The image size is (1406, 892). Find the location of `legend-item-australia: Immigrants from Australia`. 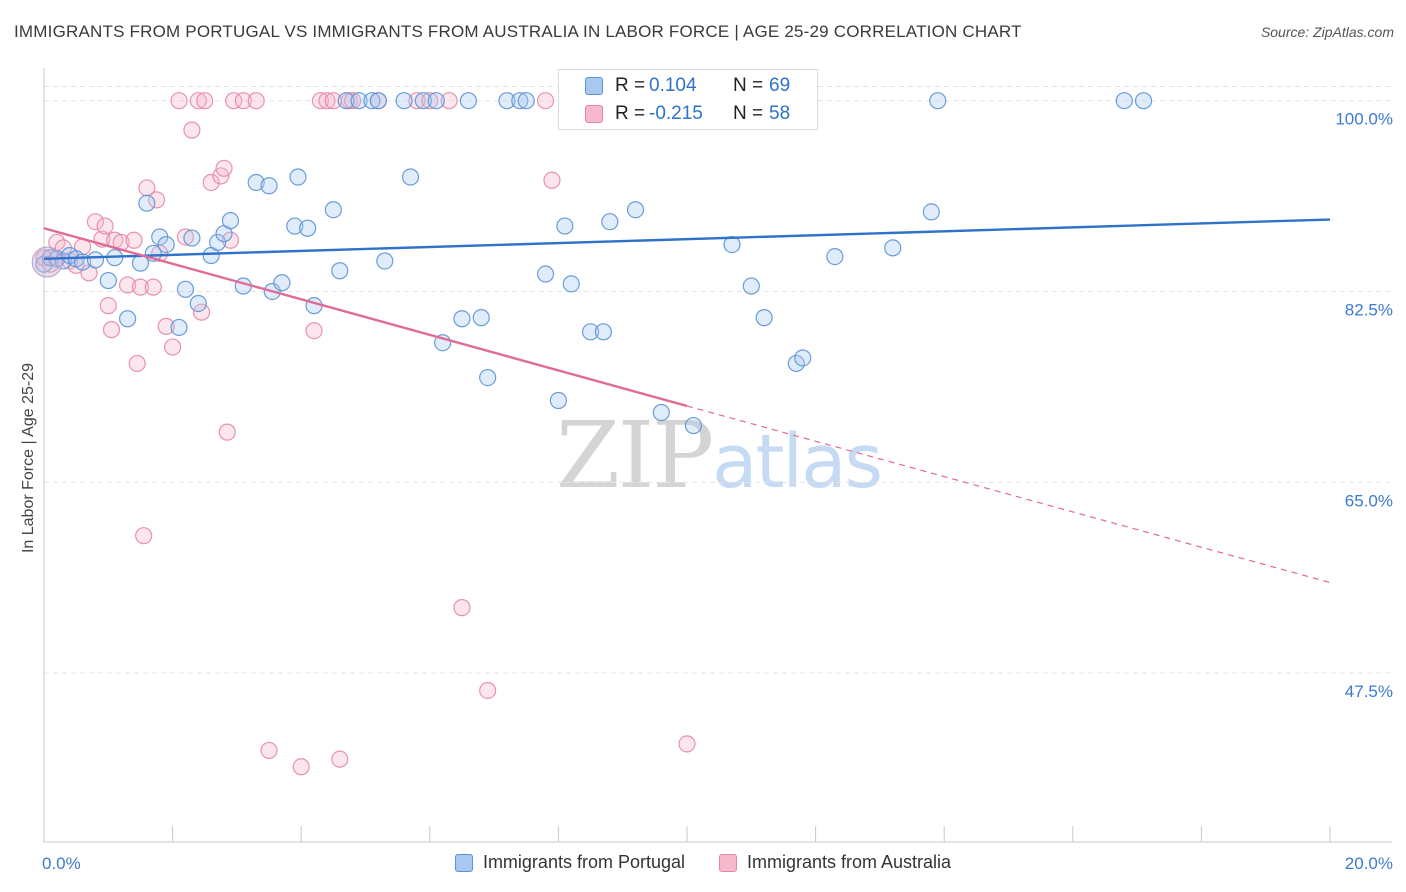

legend-item-australia: Immigrants from Australia is located at coordinates (835, 862).